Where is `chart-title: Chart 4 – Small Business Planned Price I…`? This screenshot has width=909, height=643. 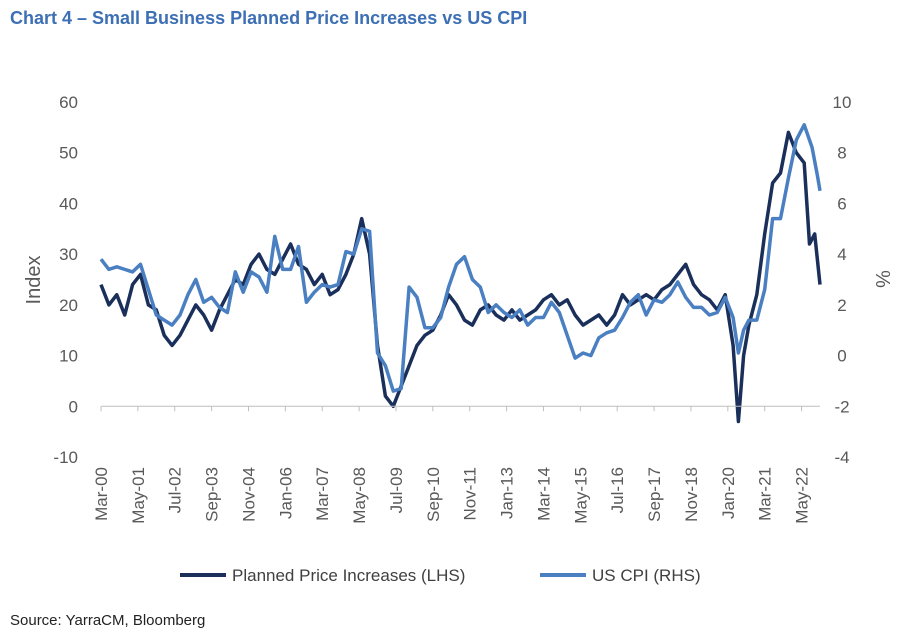 chart-title: Chart 4 – Small Business Planned Price I… is located at coordinates (269, 18).